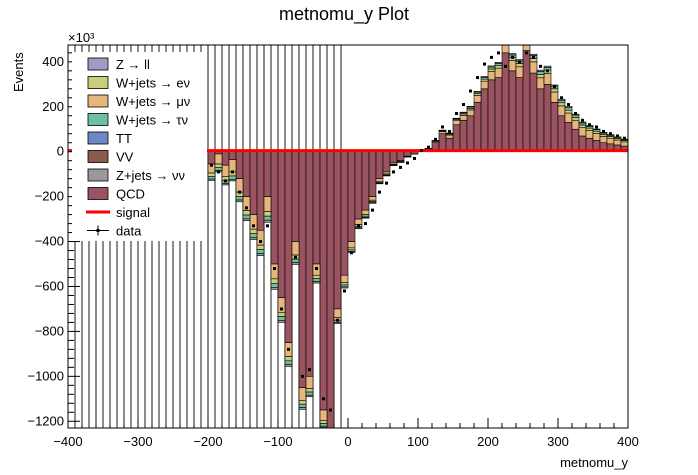  Describe the element at coordinates (133, 64) in the screenshot. I see `legend-label: Z → ll` at that location.